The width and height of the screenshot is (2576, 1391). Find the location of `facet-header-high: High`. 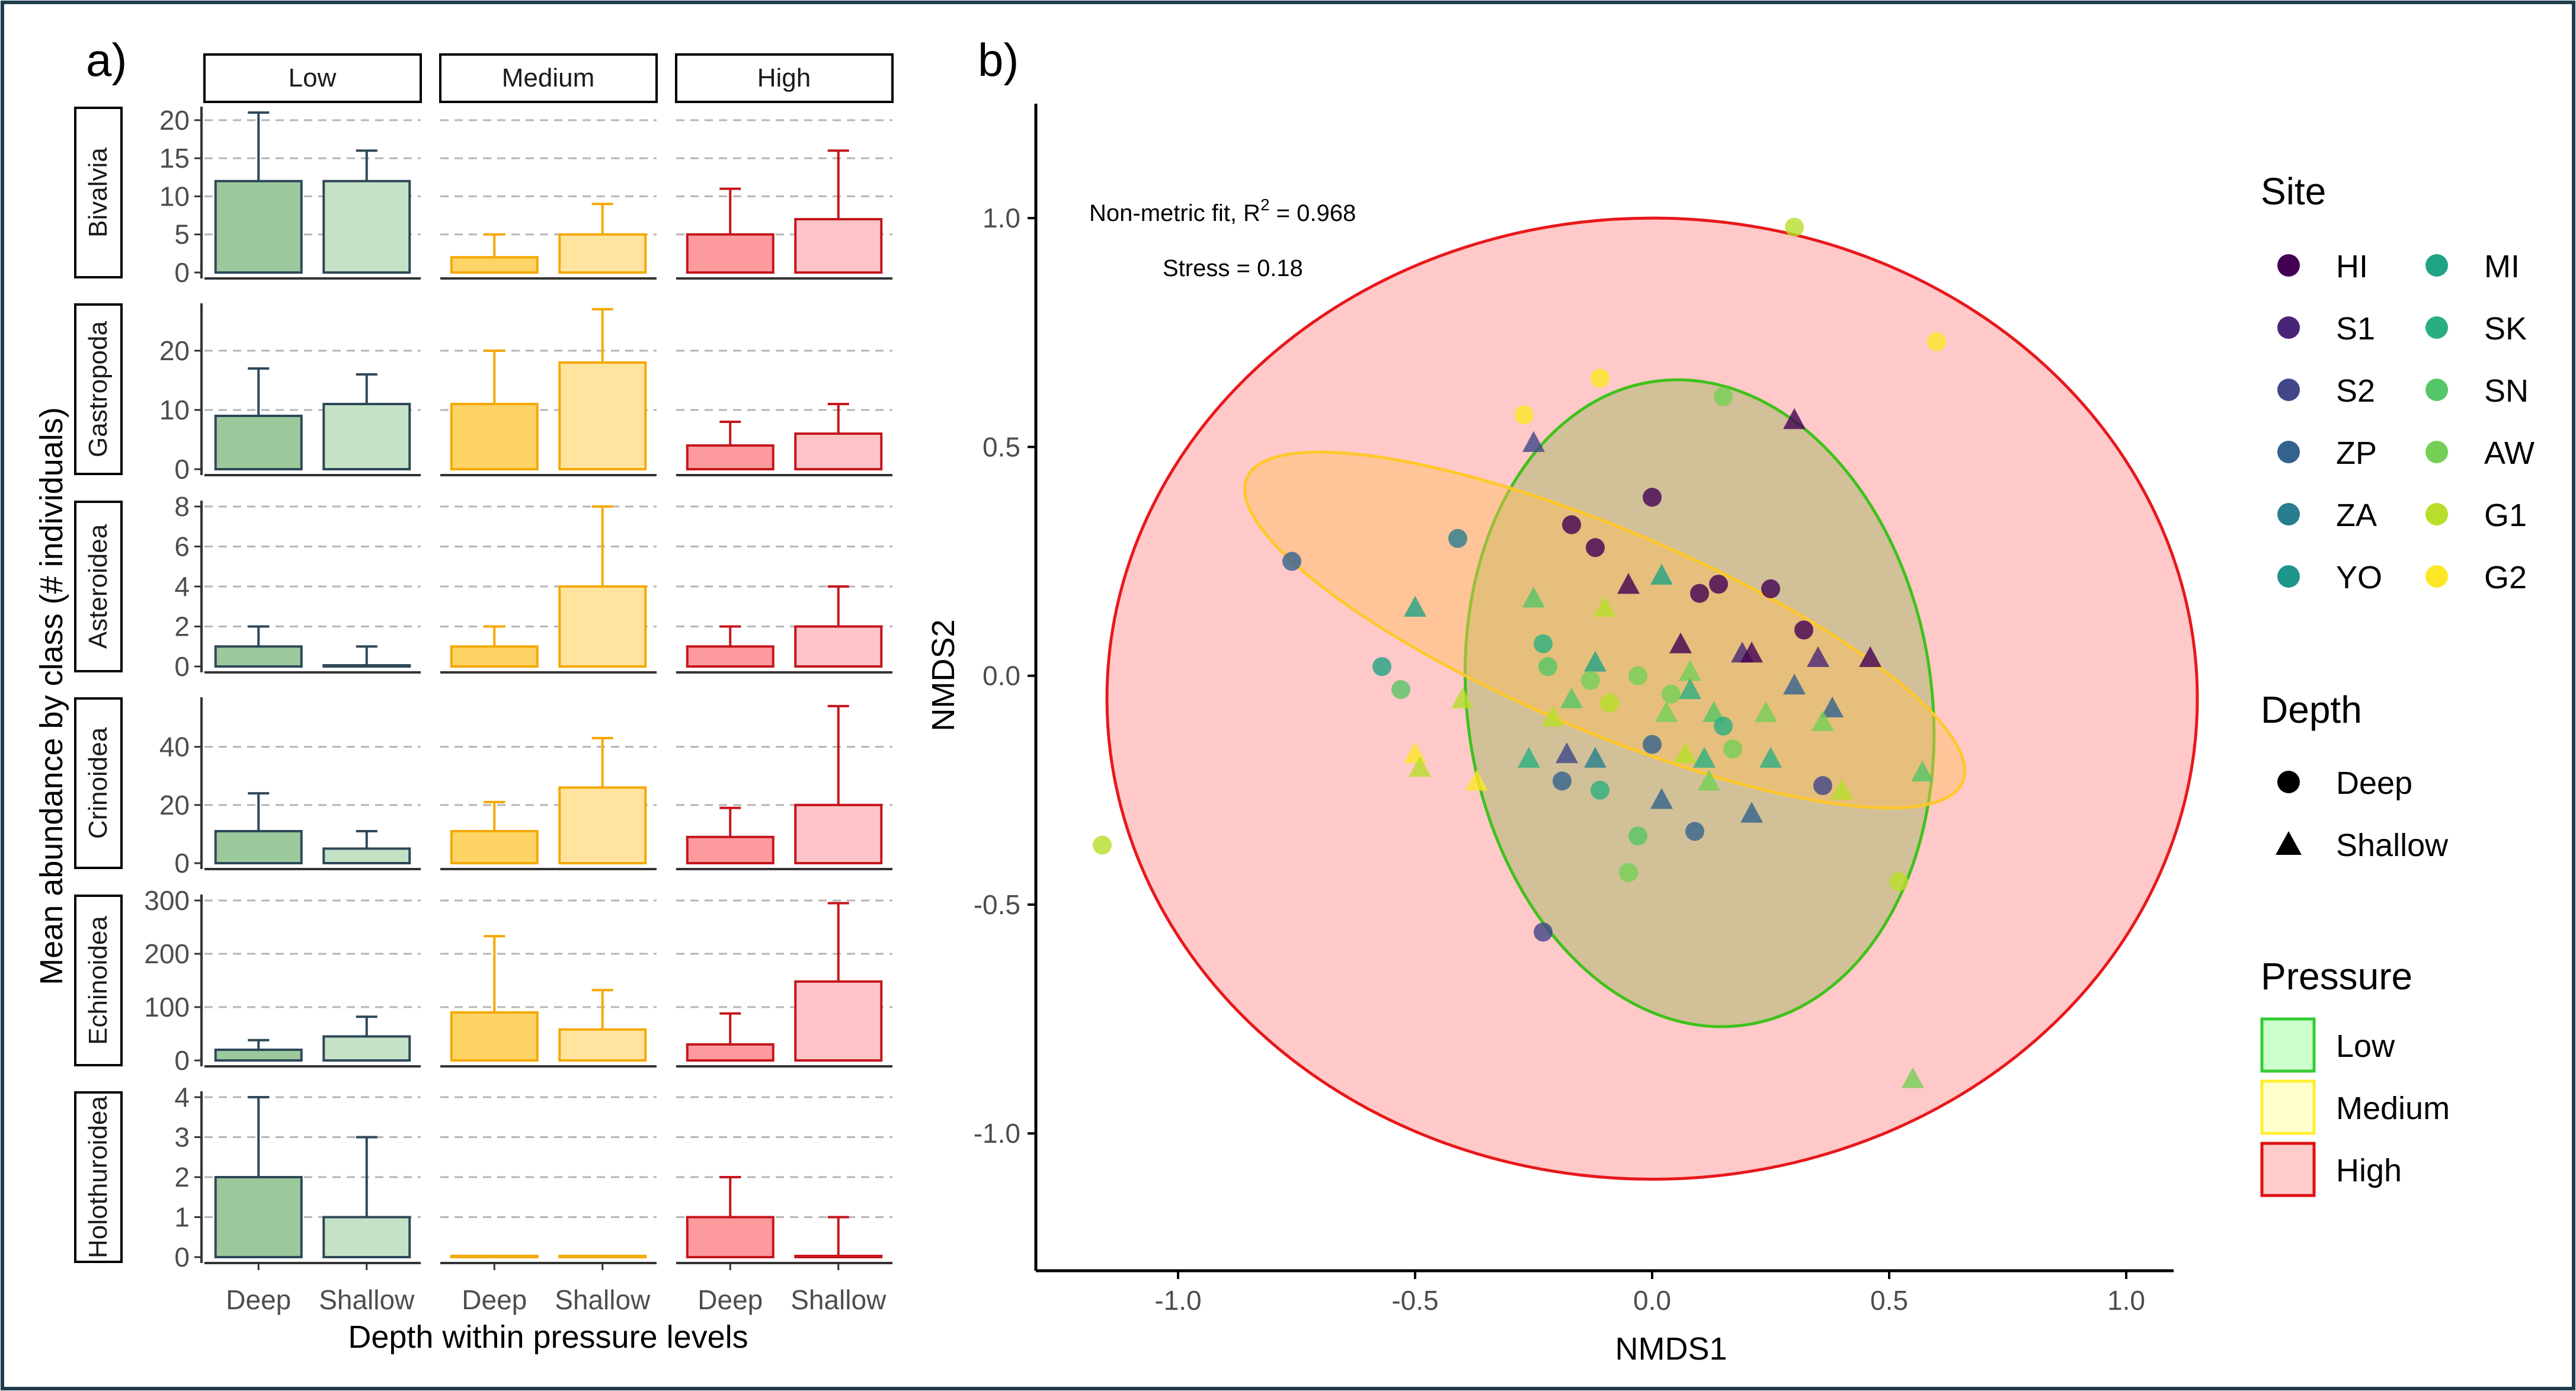

facet-header-high: High is located at coordinates (784, 78).